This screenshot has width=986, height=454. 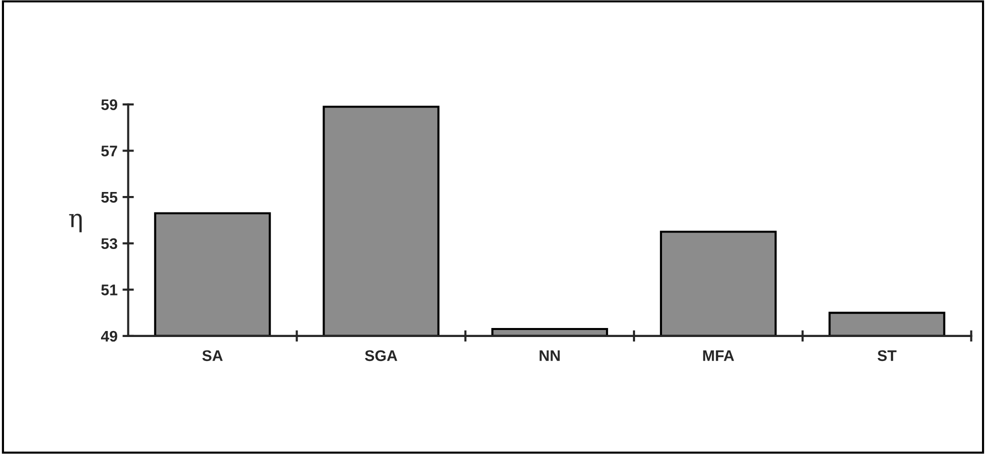 I want to click on y-tick-label: 53, so click(x=109, y=244).